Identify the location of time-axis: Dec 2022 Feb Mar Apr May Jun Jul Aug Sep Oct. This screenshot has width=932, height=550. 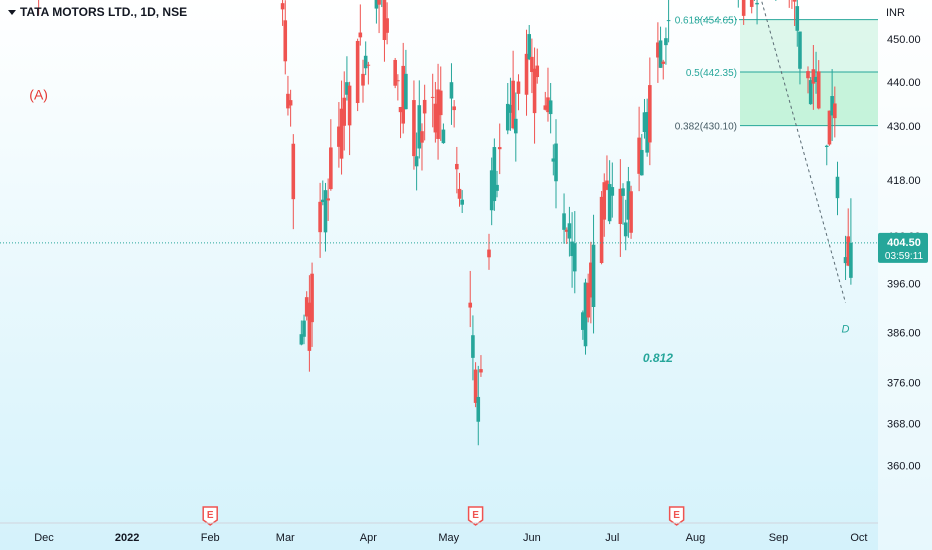
(439, 533).